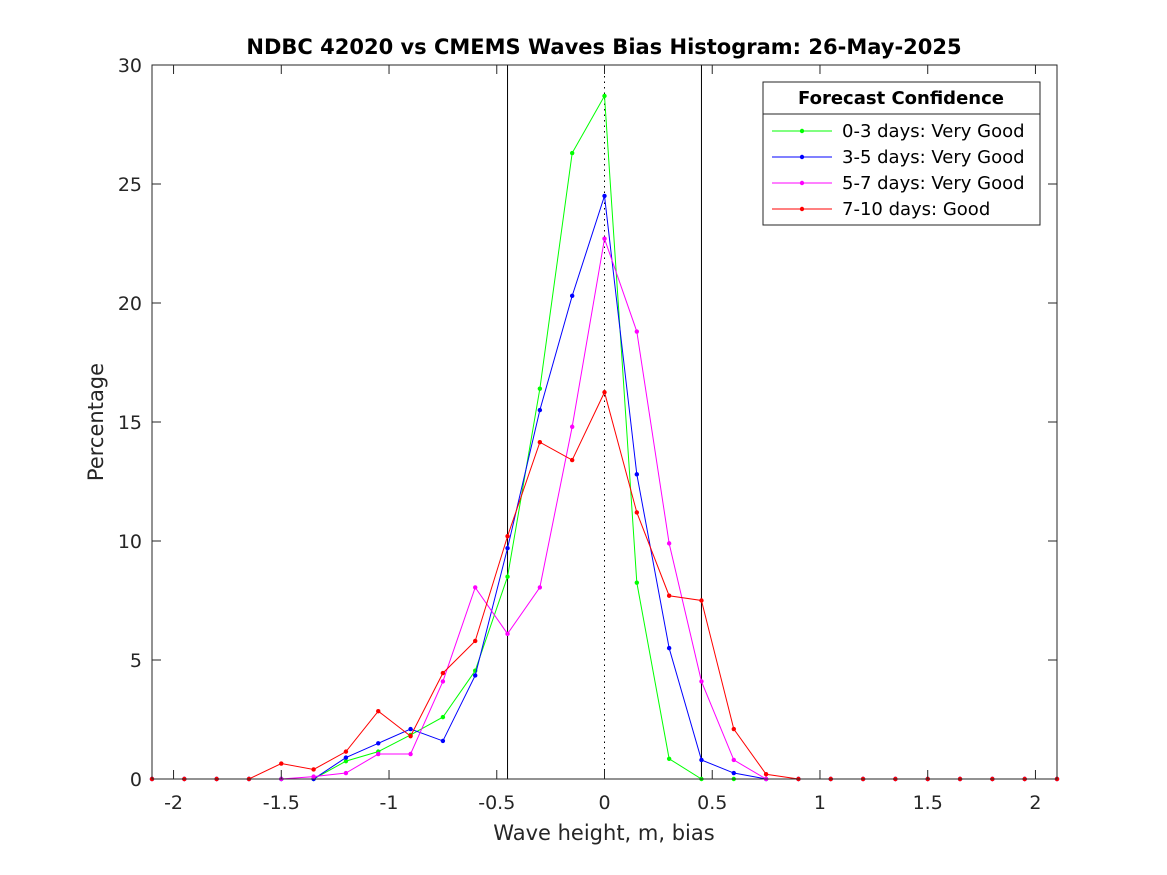 This screenshot has height=875, width=1167. What do you see at coordinates (604, 422) in the screenshot?
I see `reference-lines` at bounding box center [604, 422].